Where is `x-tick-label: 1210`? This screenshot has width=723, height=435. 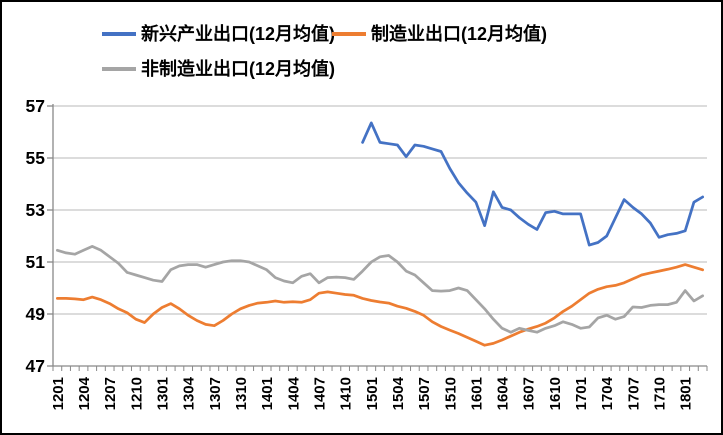
x-tick-label: 1210 is located at coordinates (136, 393).